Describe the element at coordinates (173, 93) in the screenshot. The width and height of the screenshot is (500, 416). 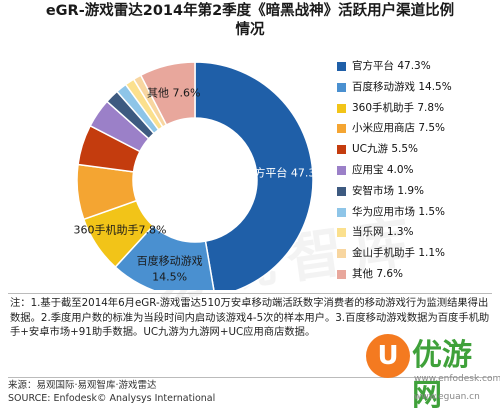
I see `slice-label-10: 其他 7.6%` at that location.